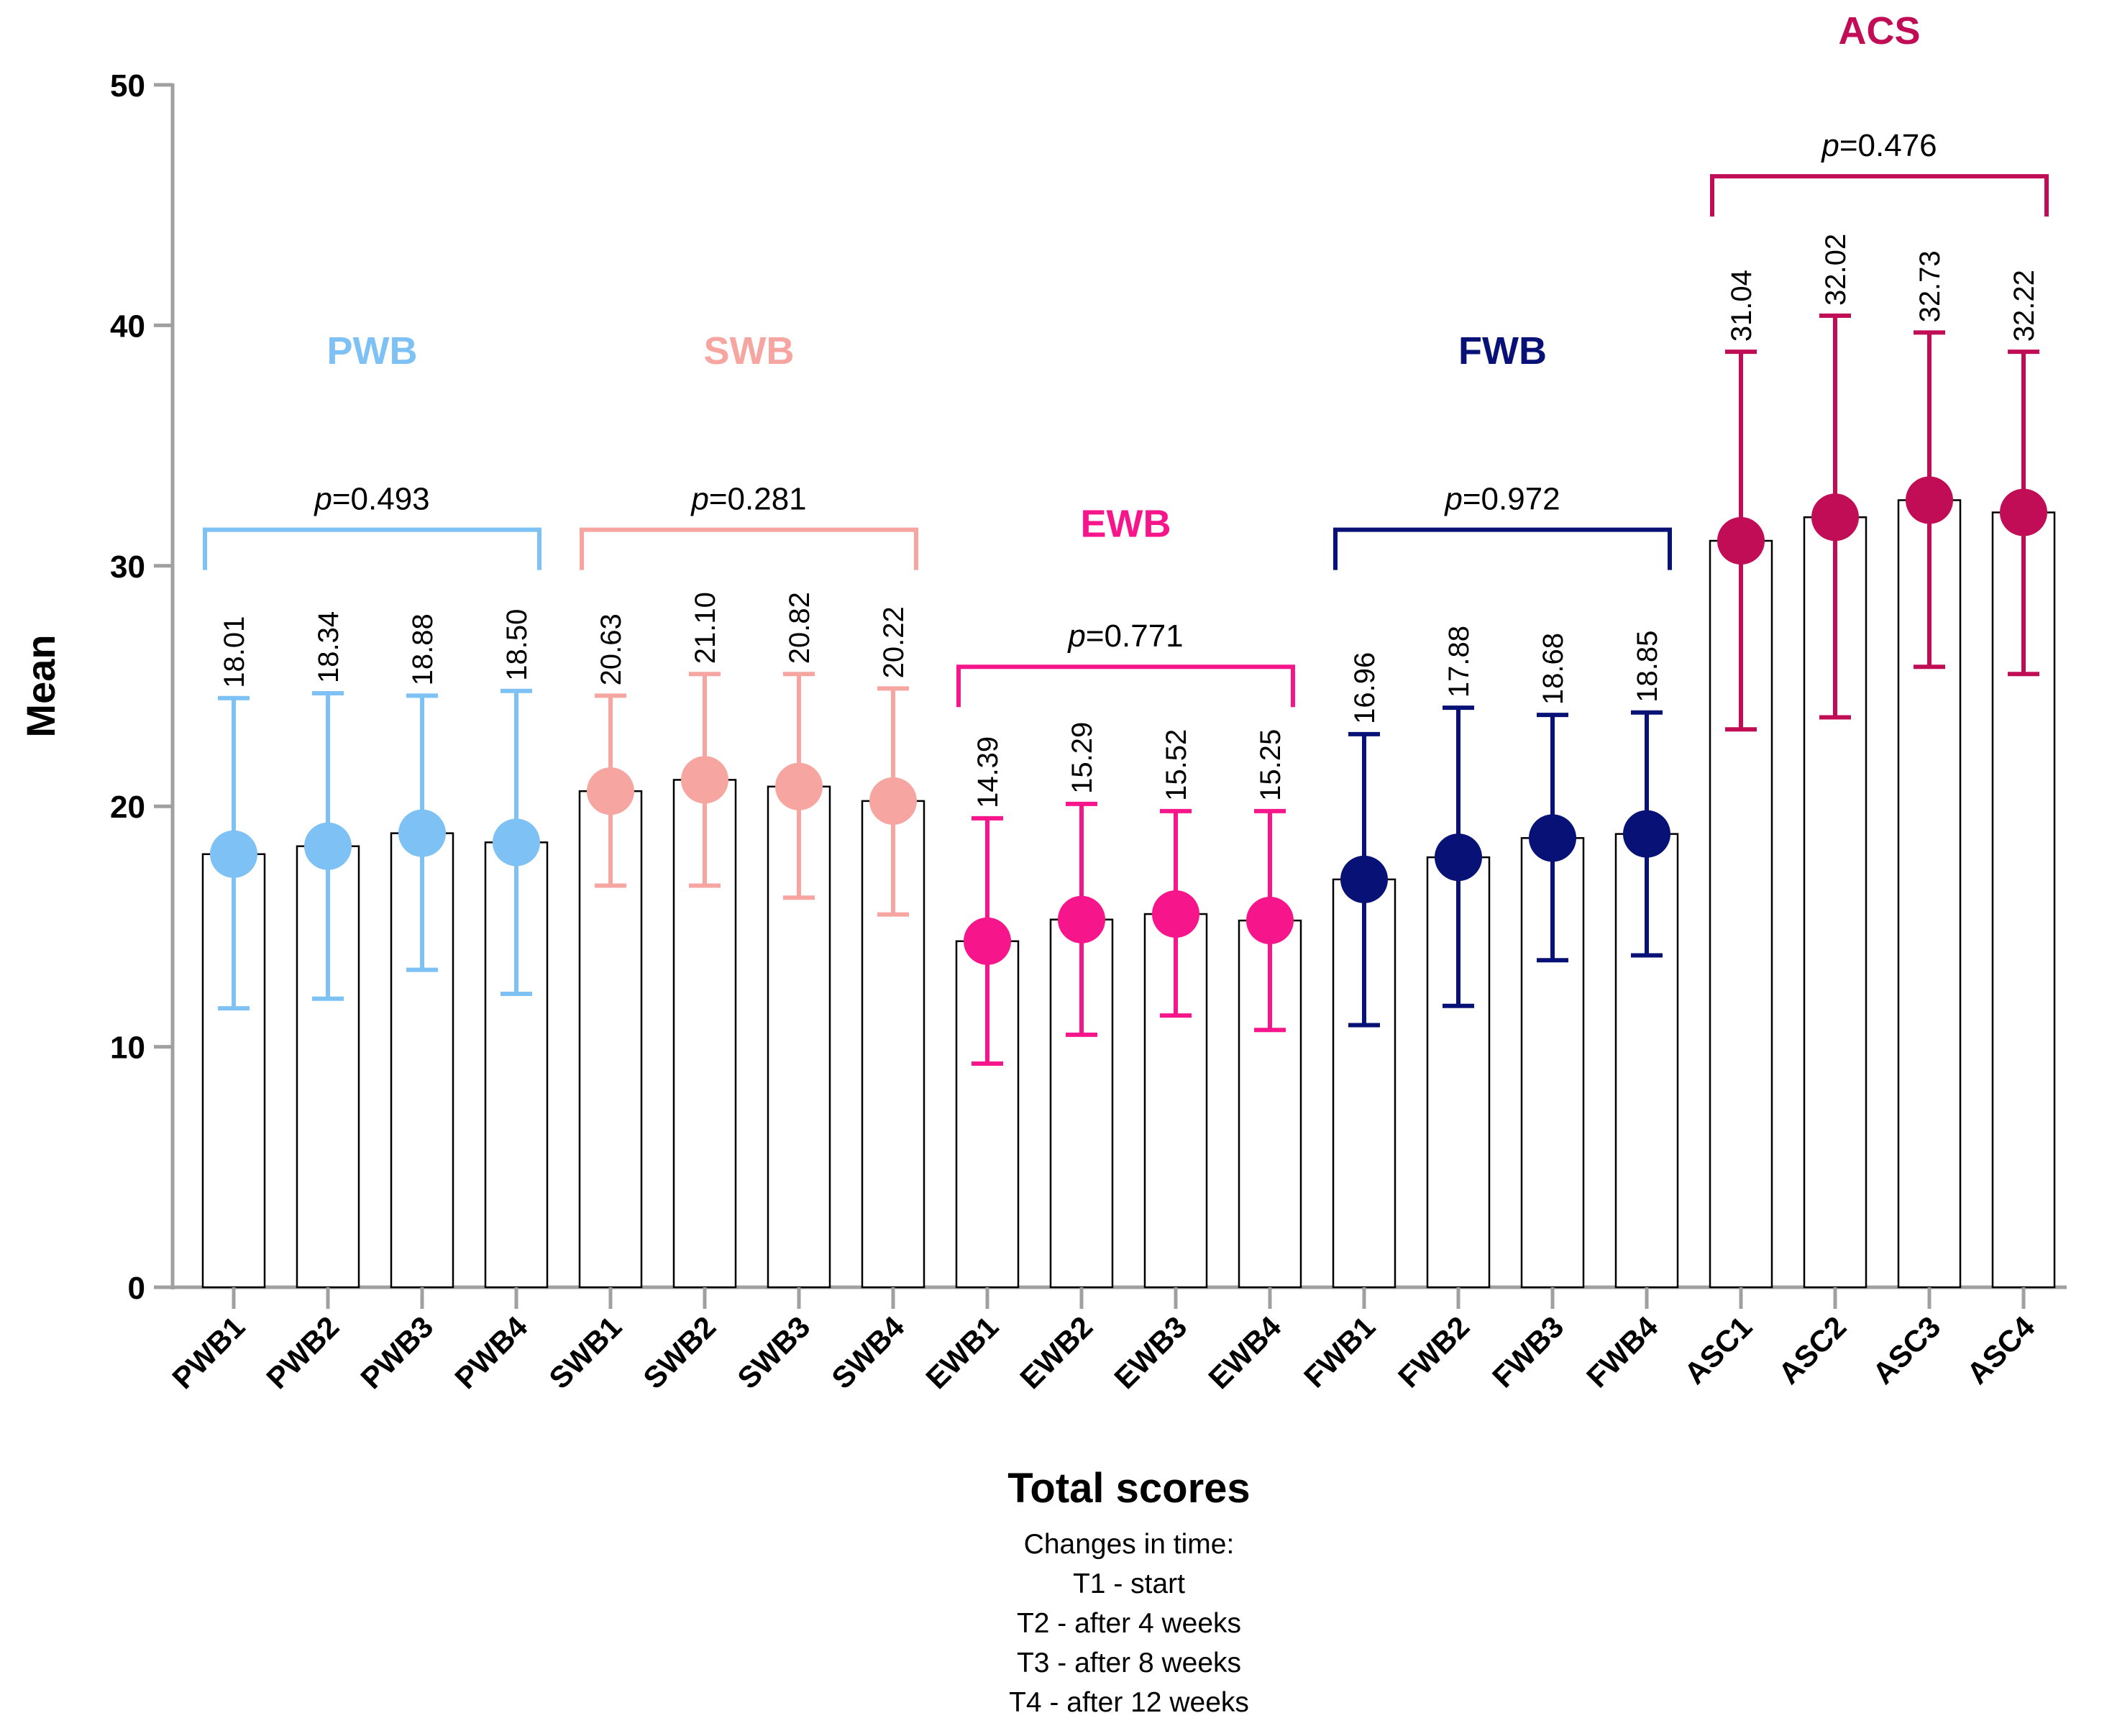 The height and width of the screenshot is (1736, 2112). I want to click on y-tick-label: 40, so click(127, 326).